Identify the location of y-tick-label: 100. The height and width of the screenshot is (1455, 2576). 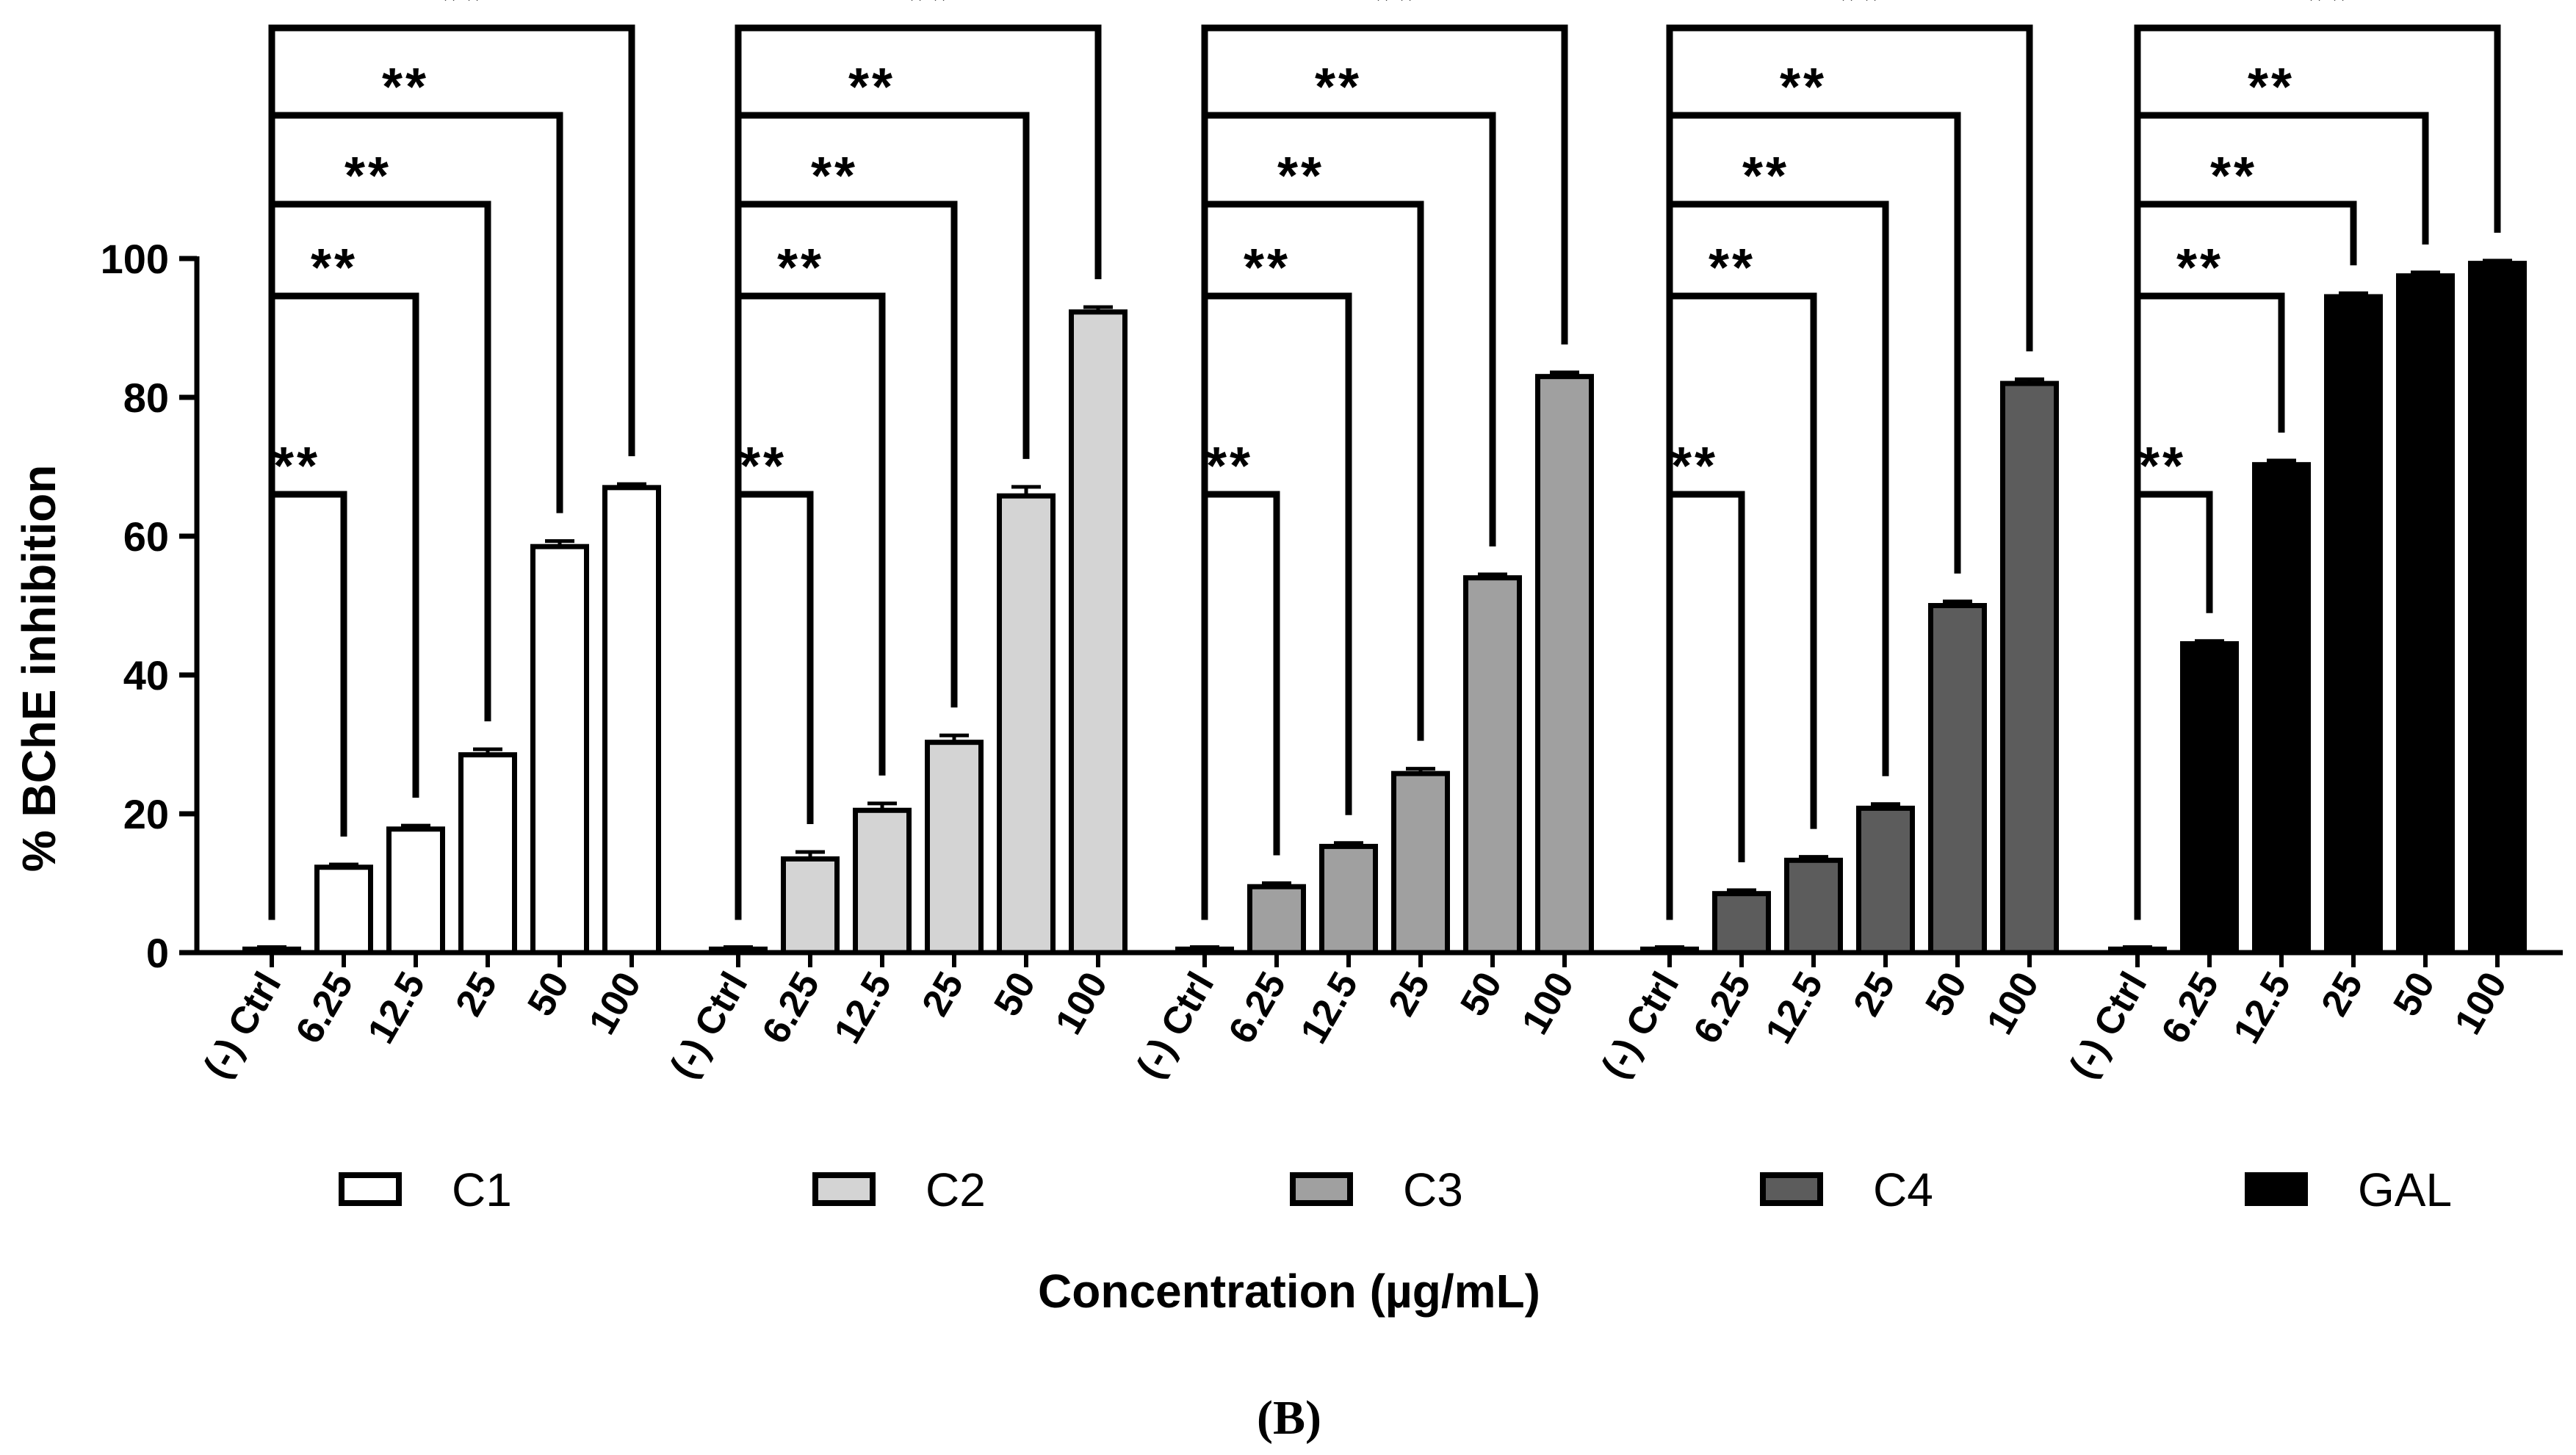
(135, 259).